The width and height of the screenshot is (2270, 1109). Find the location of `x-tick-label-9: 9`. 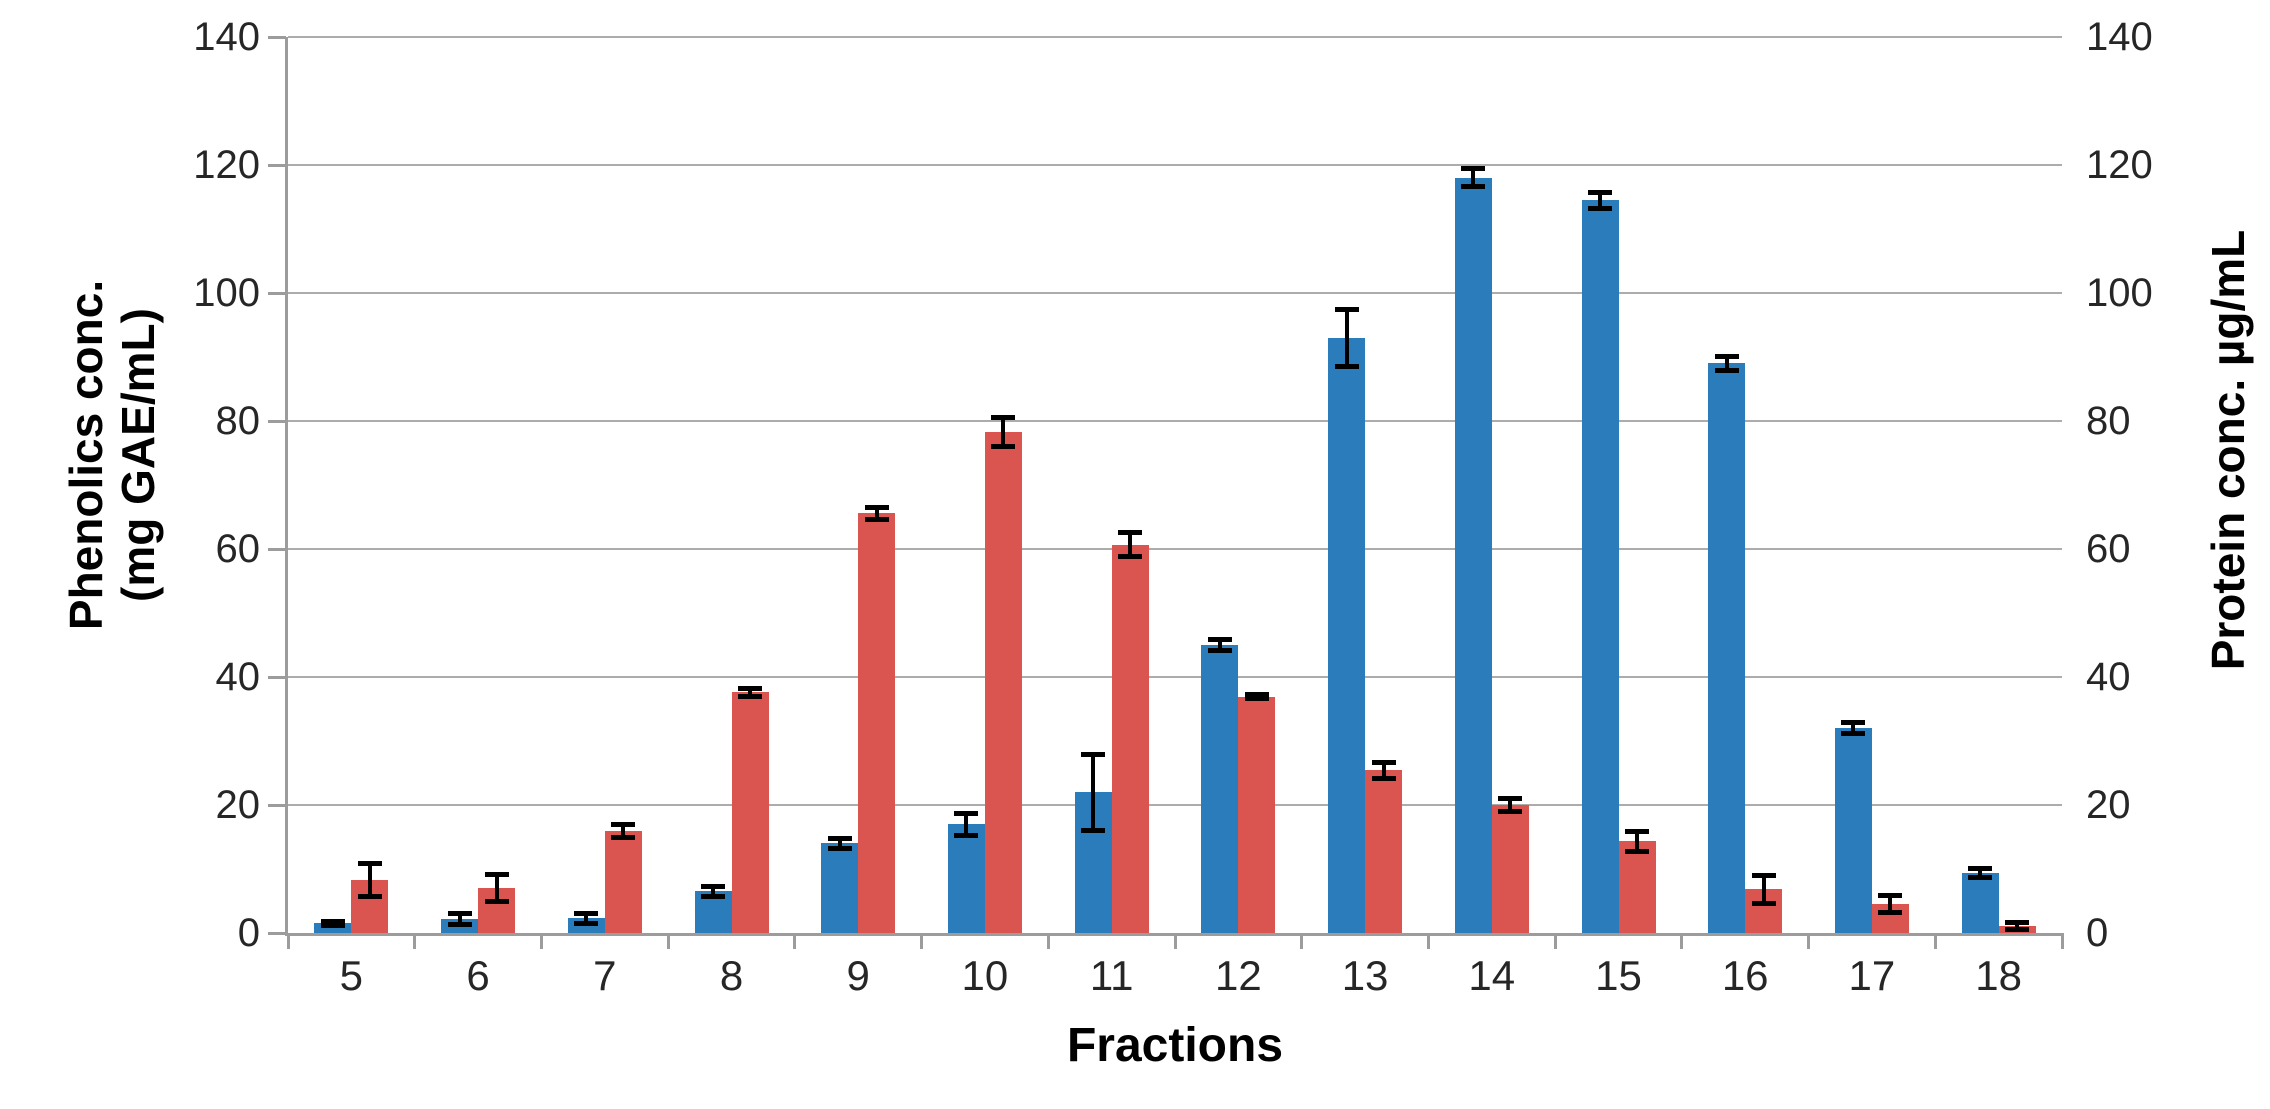

x-tick-label-9: 9 is located at coordinates (858, 975).